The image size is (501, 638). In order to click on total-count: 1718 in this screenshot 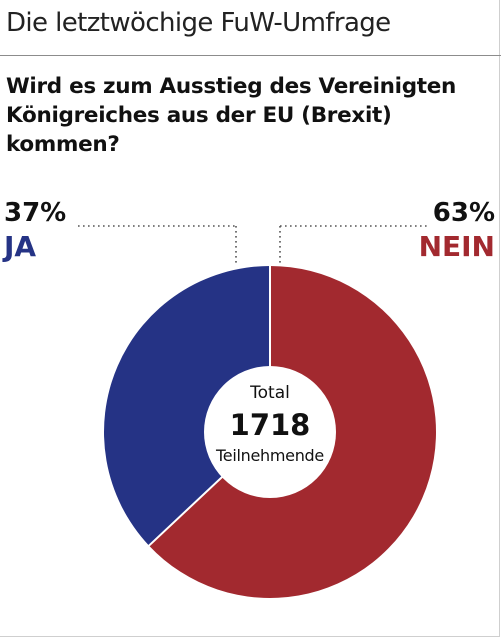, I will do `click(270, 425)`.